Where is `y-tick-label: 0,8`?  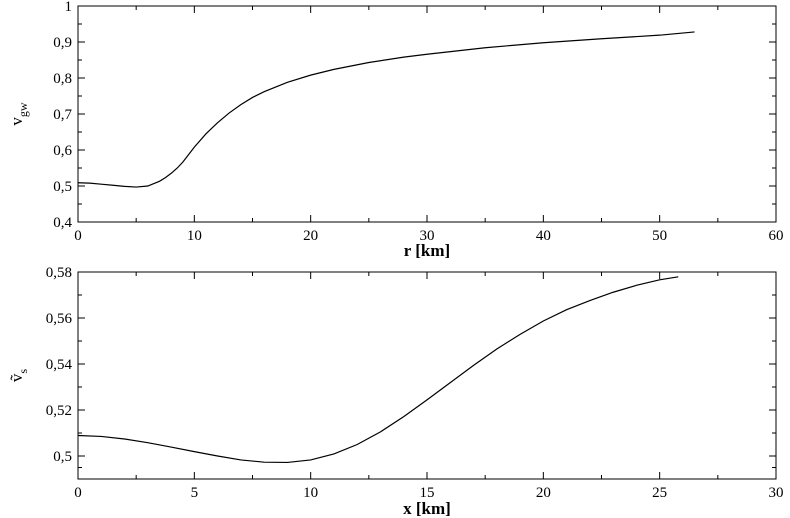 y-tick-label: 0,8 is located at coordinates (62, 79).